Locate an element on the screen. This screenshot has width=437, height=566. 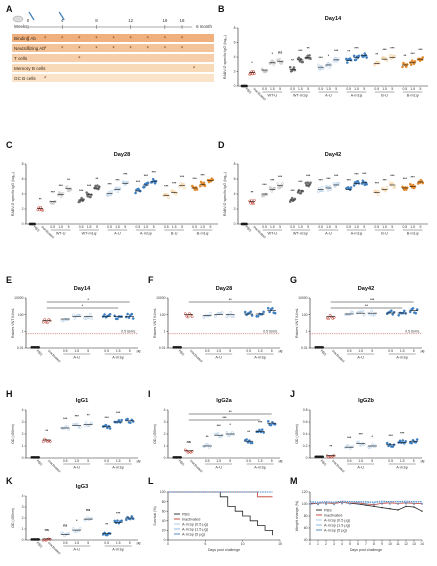
panel-letter-h: H is located at coordinates (9, 394).